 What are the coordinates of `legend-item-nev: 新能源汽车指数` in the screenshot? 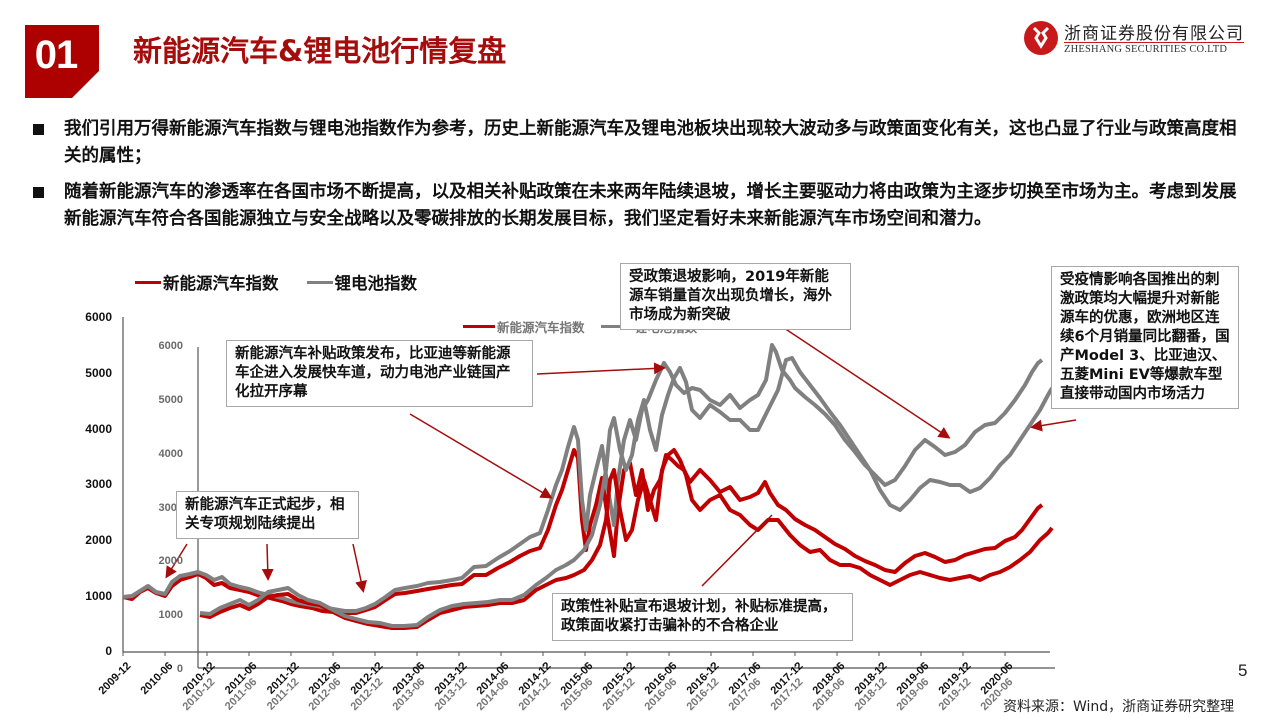 It's located at (207, 282).